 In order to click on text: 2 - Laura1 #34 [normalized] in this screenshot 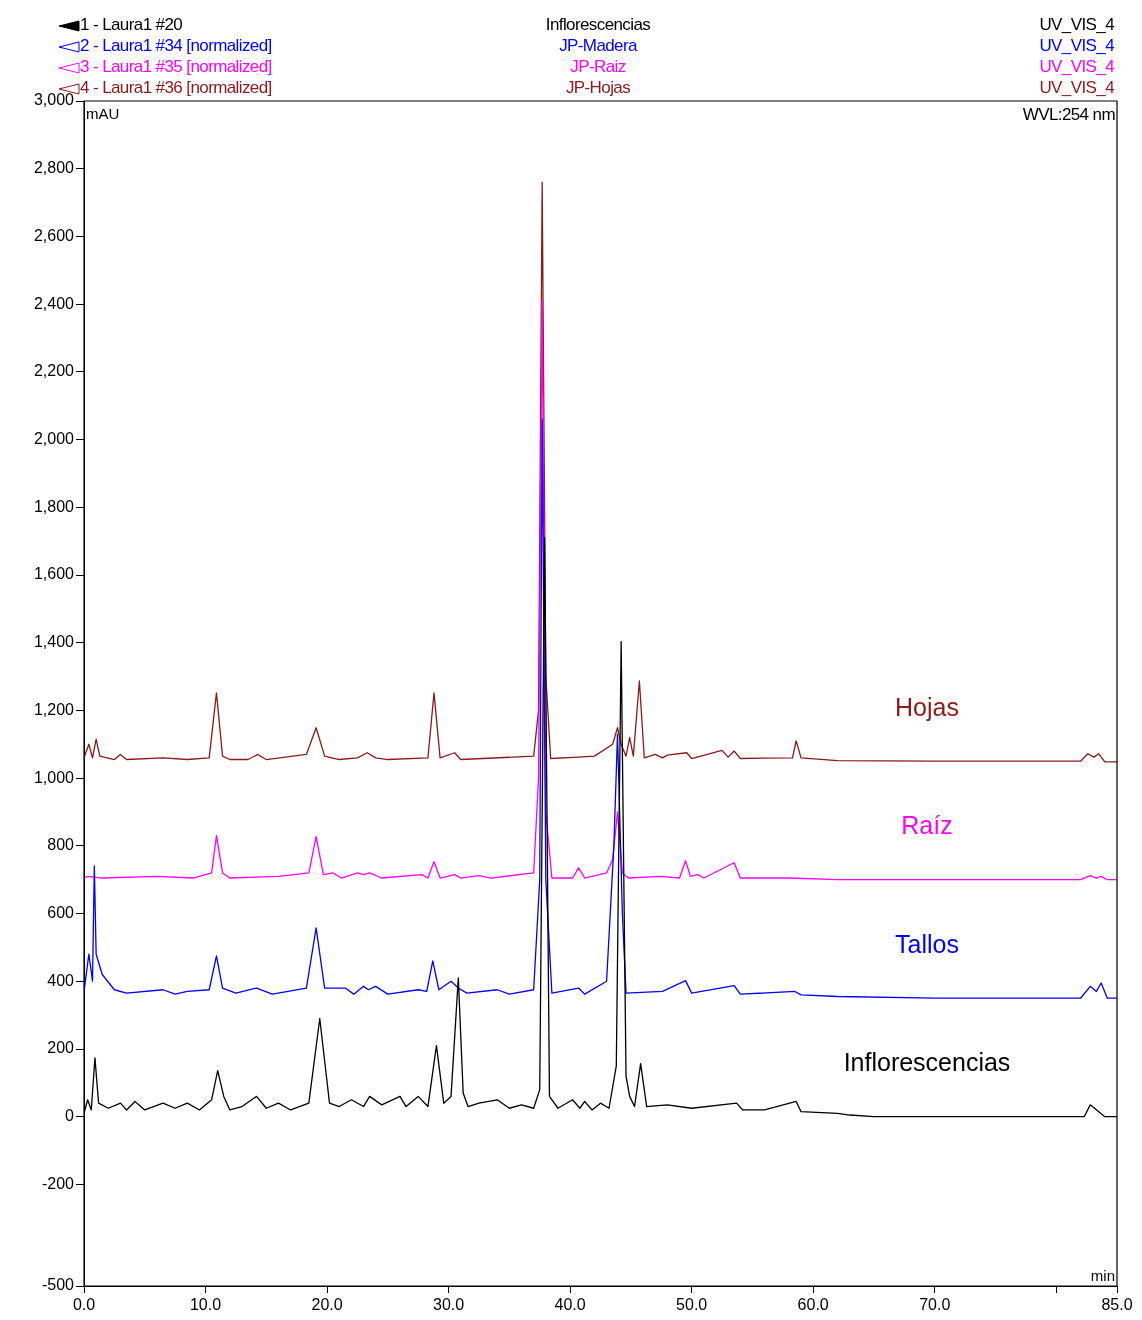, I will do `click(176, 45)`.